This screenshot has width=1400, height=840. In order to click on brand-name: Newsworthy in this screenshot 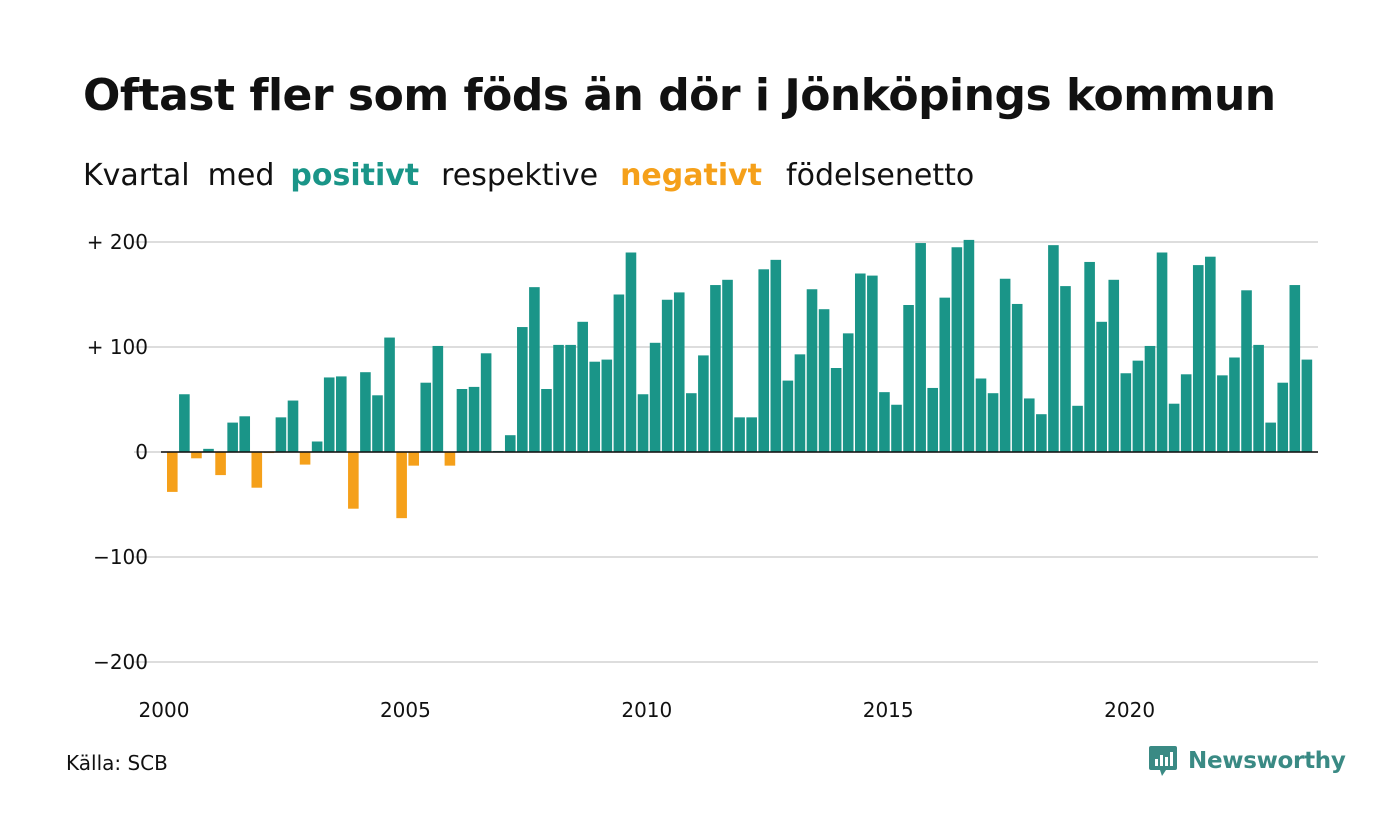, I will do `click(1267, 761)`.